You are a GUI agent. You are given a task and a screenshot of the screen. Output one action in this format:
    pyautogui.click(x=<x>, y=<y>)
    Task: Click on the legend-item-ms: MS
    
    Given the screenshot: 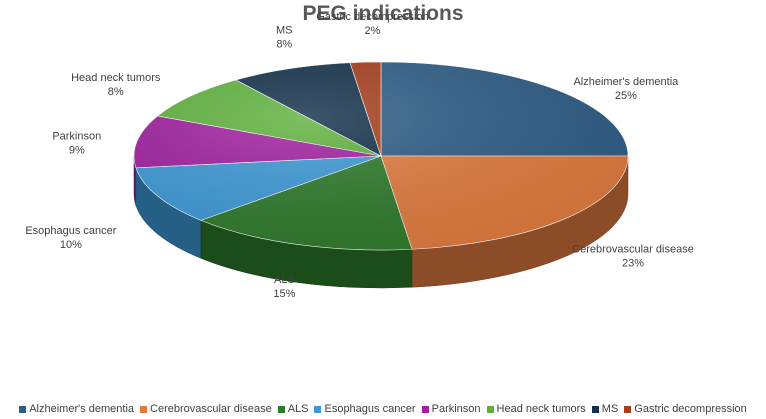 What is the action you would take?
    pyautogui.click(x=605, y=409)
    